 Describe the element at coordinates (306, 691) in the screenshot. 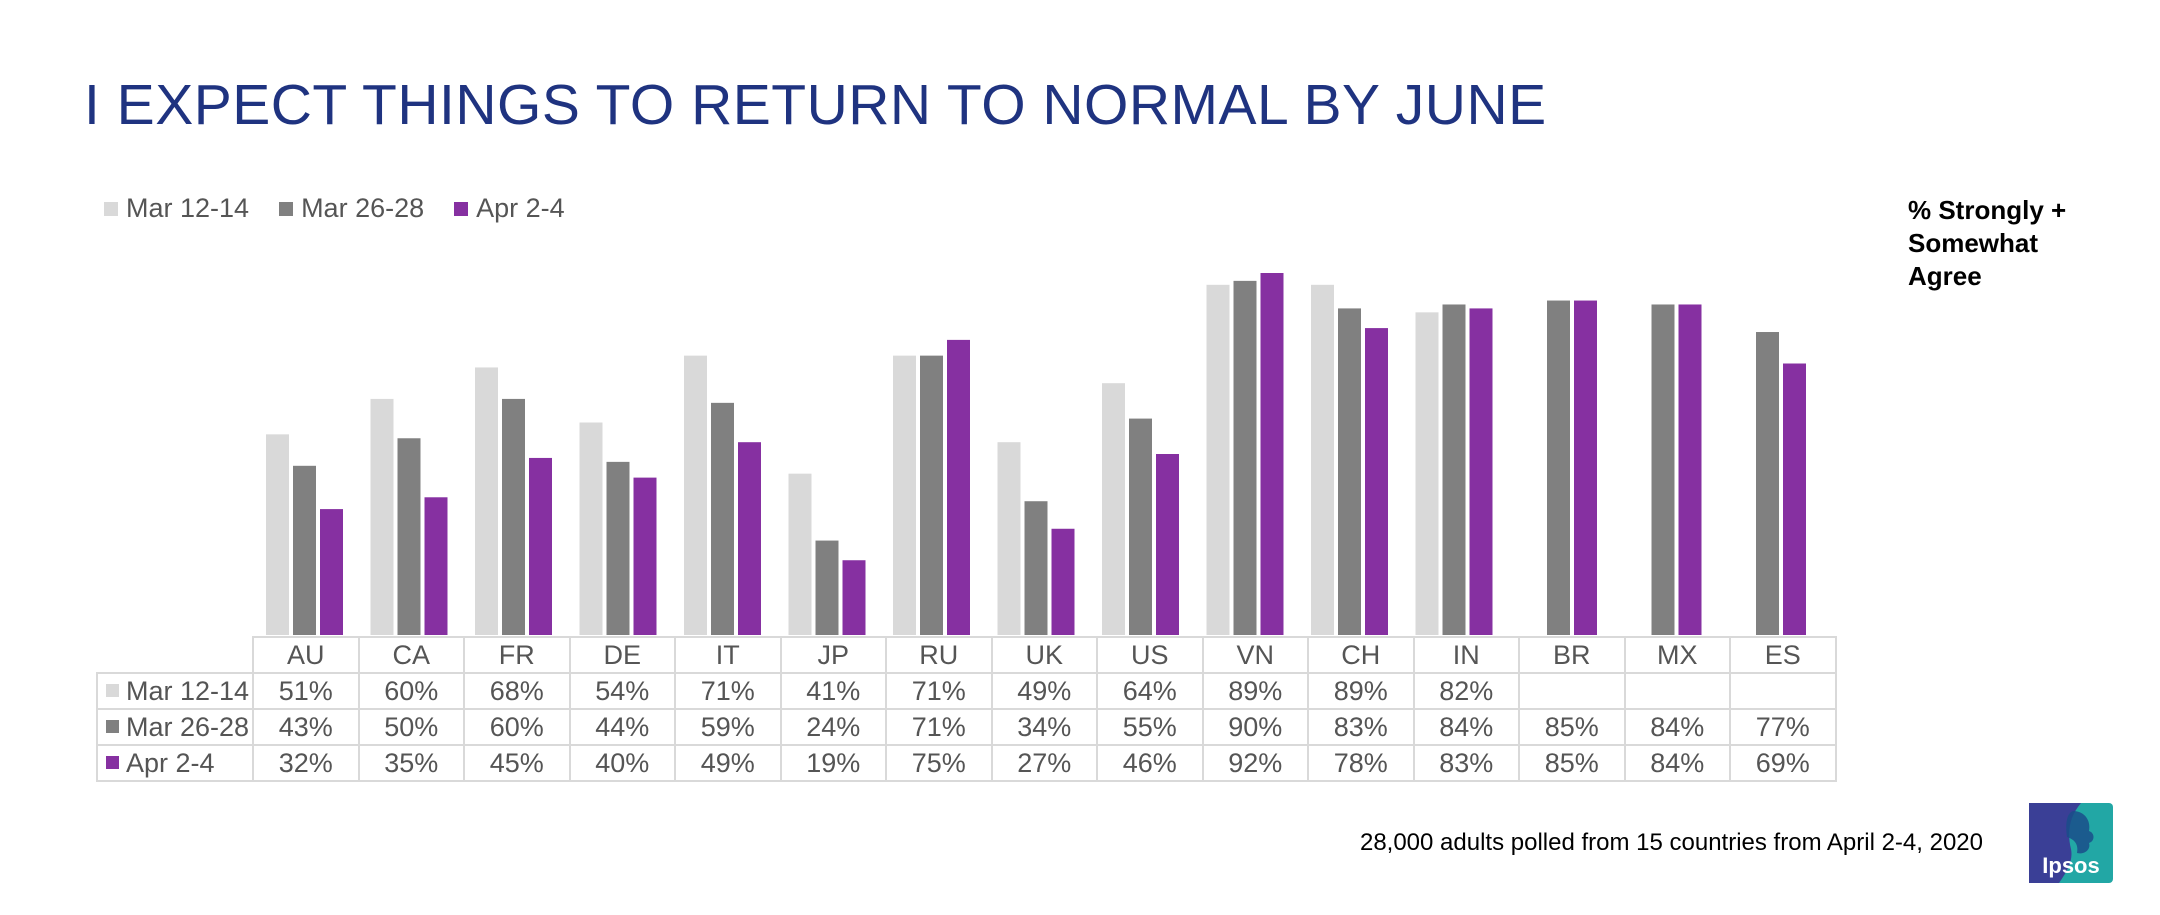

I see `data-label: 51%` at that location.